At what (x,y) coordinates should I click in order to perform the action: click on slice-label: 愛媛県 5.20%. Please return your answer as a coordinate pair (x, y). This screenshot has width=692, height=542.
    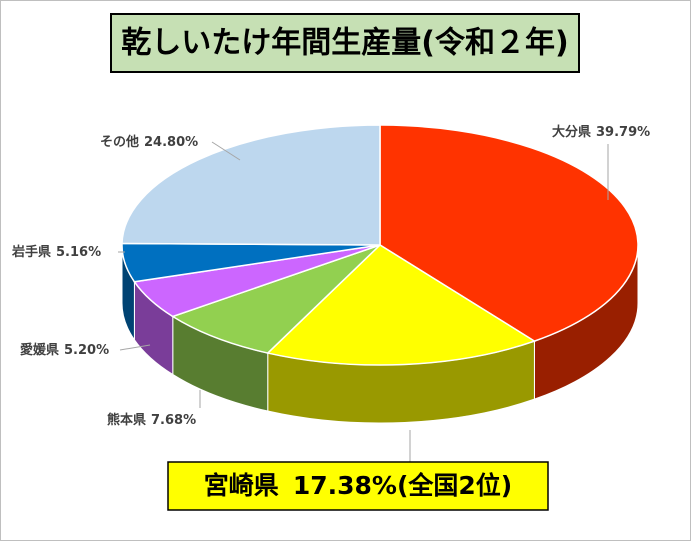
    Looking at the image, I should click on (64, 350).